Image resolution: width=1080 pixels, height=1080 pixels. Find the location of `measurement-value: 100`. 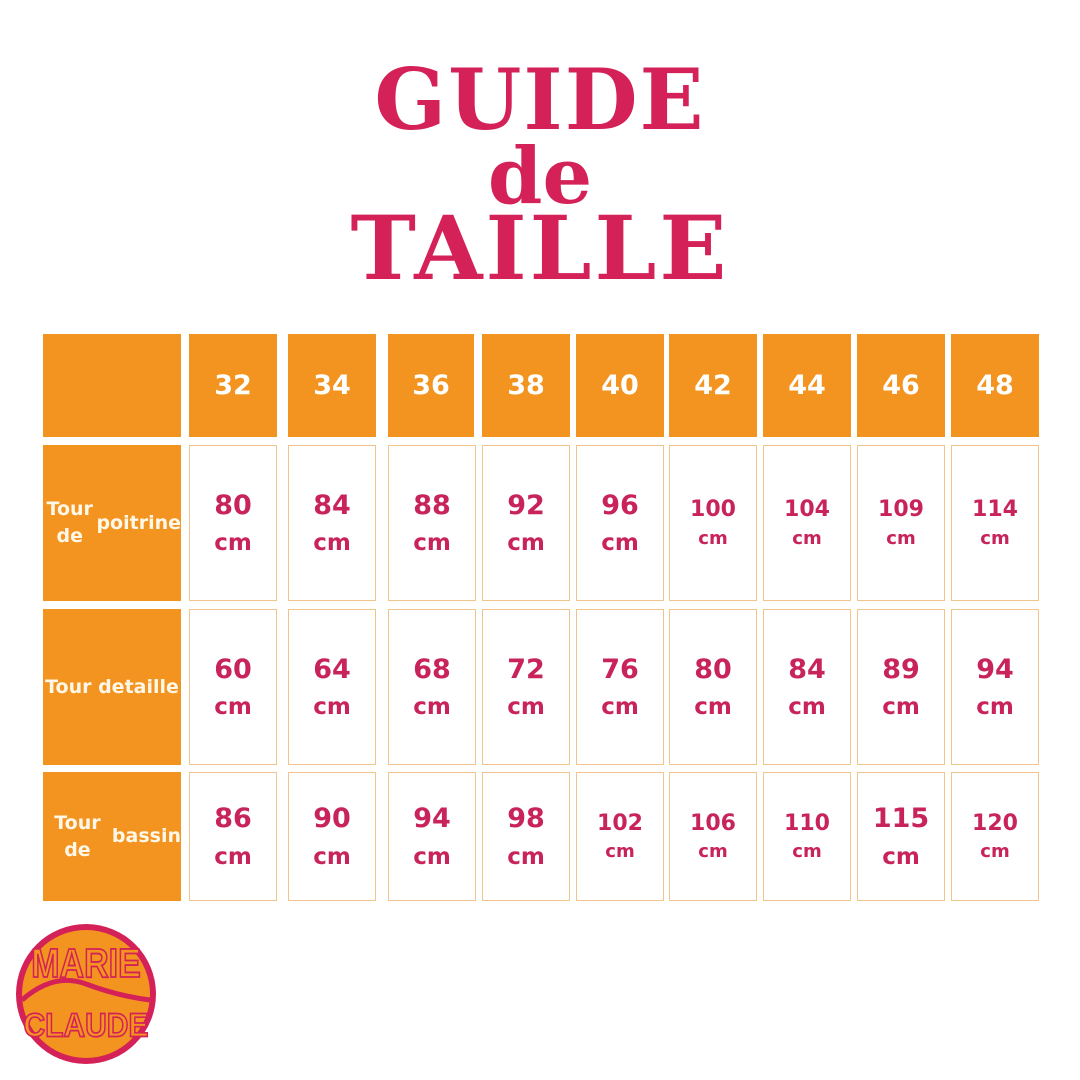

measurement-value: 100 is located at coordinates (713, 509).